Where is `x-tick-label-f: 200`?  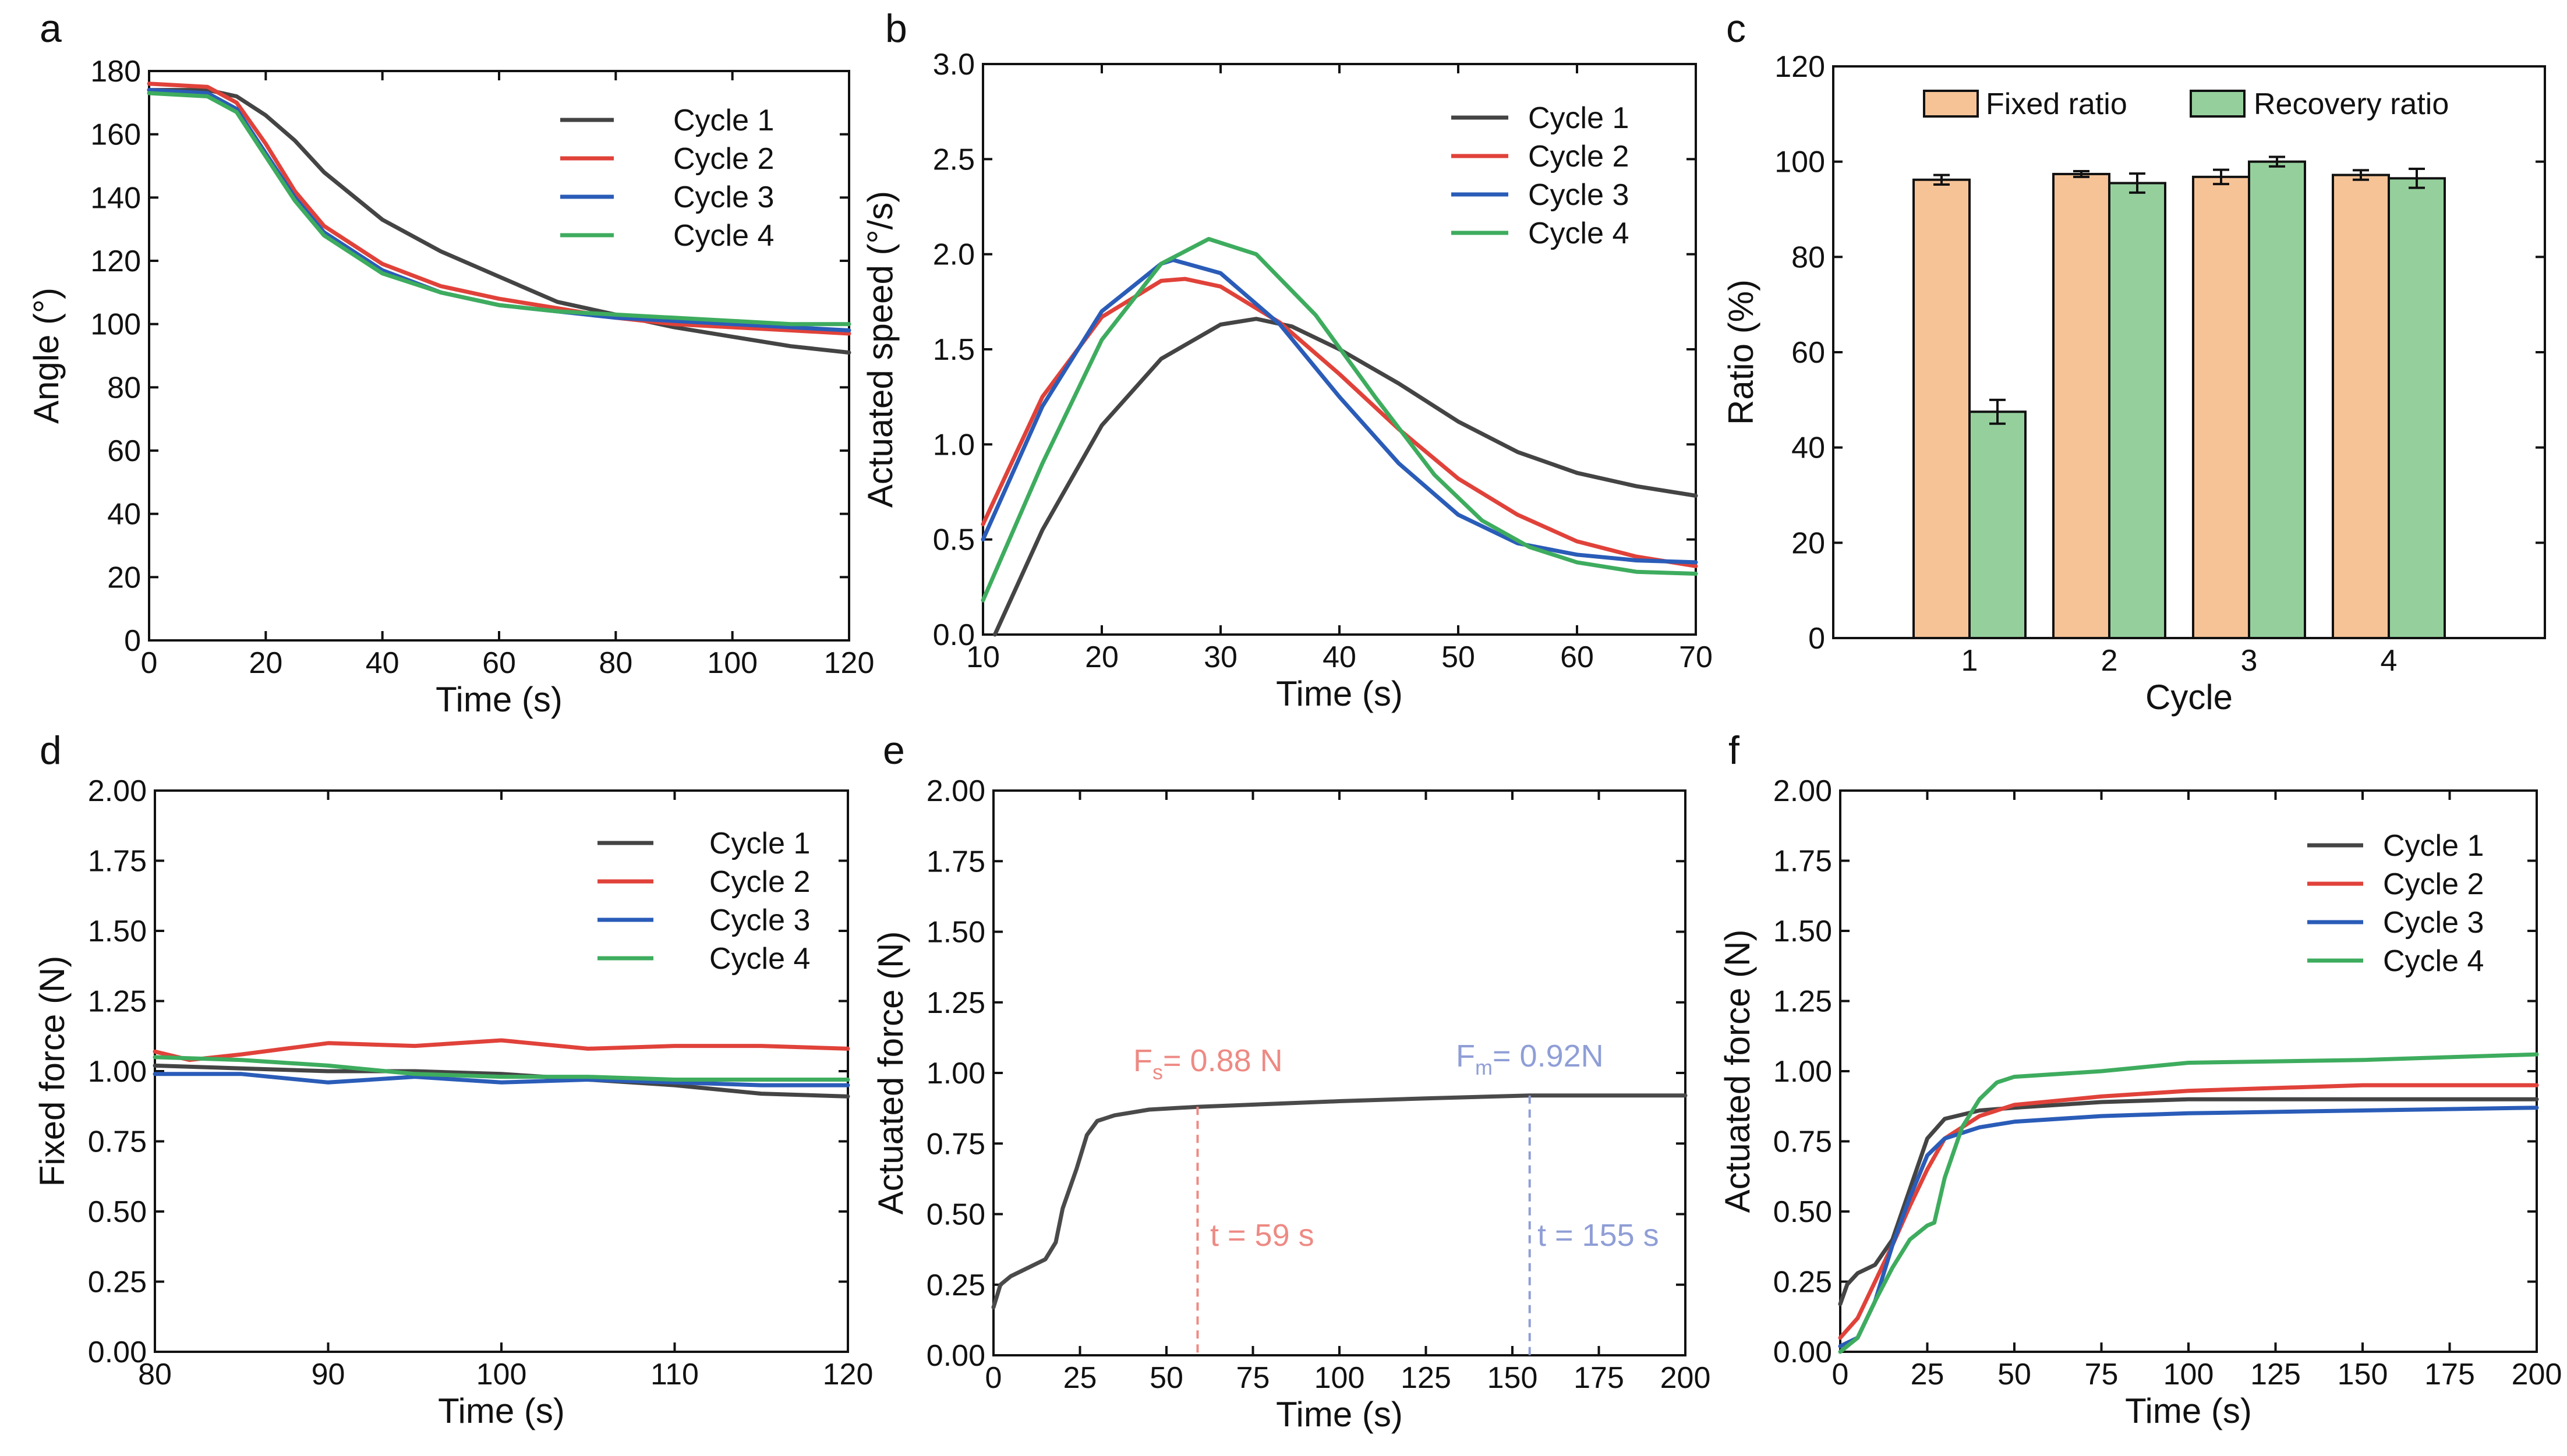
x-tick-label-f: 200 is located at coordinates (2537, 1374).